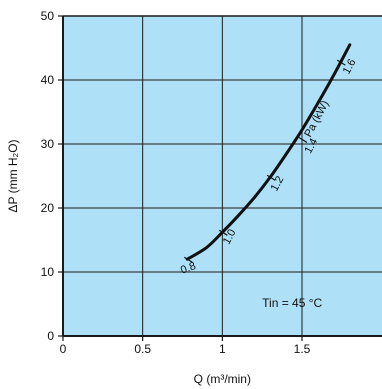 The height and width of the screenshot is (389, 382). What do you see at coordinates (222, 379) in the screenshot?
I see `x-axis-label: Q (m³/min)` at bounding box center [222, 379].